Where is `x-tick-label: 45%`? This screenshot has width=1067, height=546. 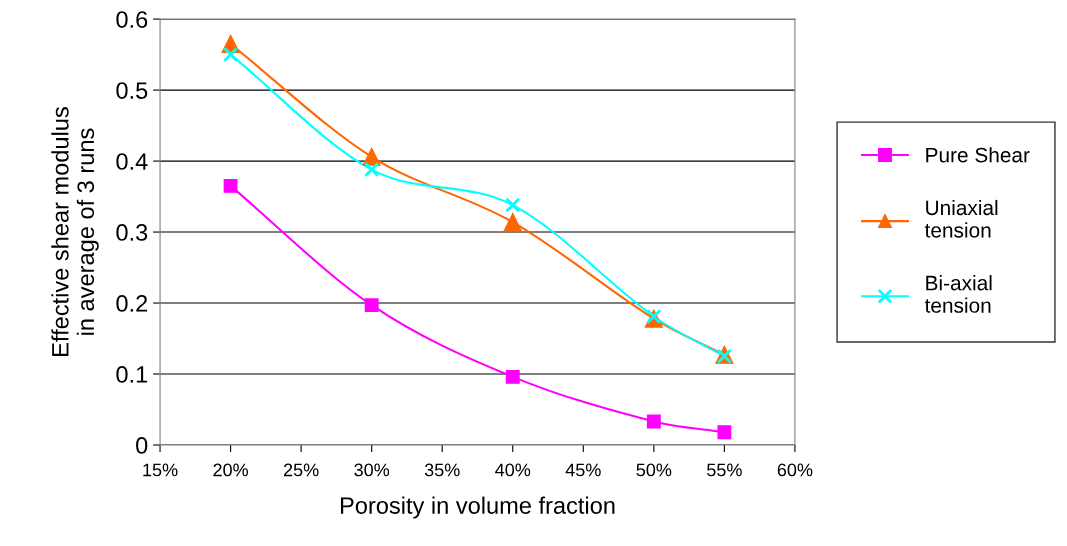
x-tick-label: 45% is located at coordinates (583, 470).